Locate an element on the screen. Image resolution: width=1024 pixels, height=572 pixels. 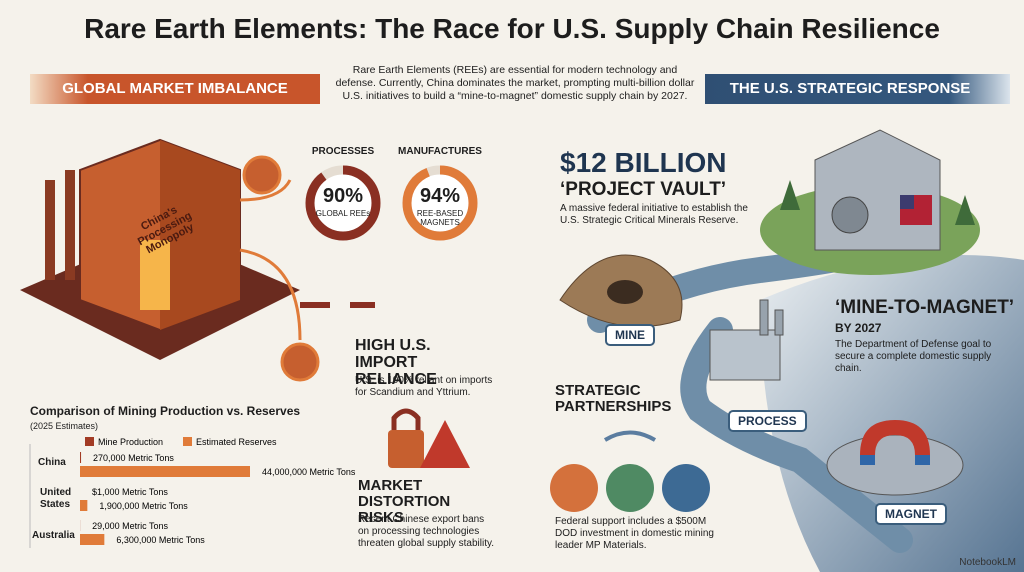
bar-value-label: $1,000 Metric Tons is located at coordinates (130, 492).